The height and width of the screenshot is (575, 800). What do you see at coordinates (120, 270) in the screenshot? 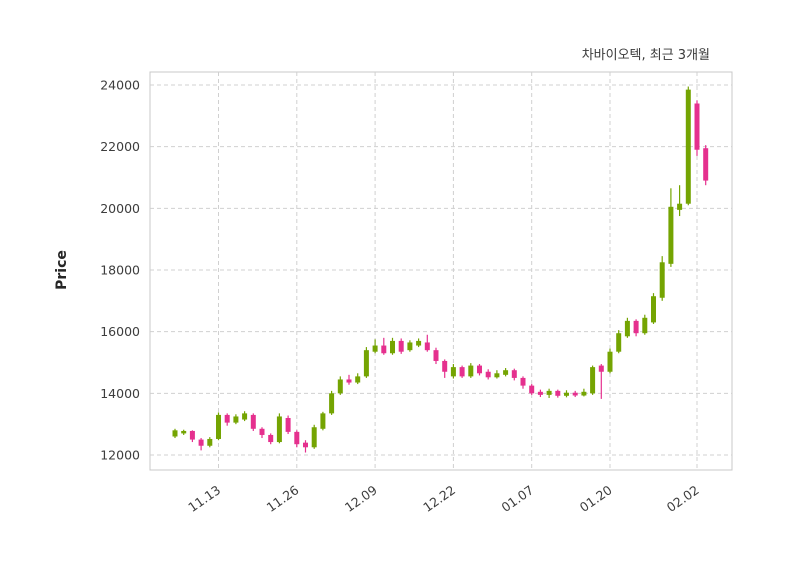
I see `y-tick-label: 18000` at bounding box center [120, 270].